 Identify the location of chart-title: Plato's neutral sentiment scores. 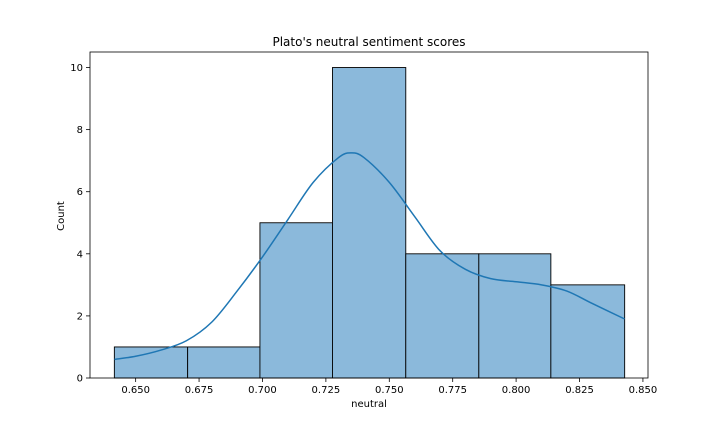
(368, 42).